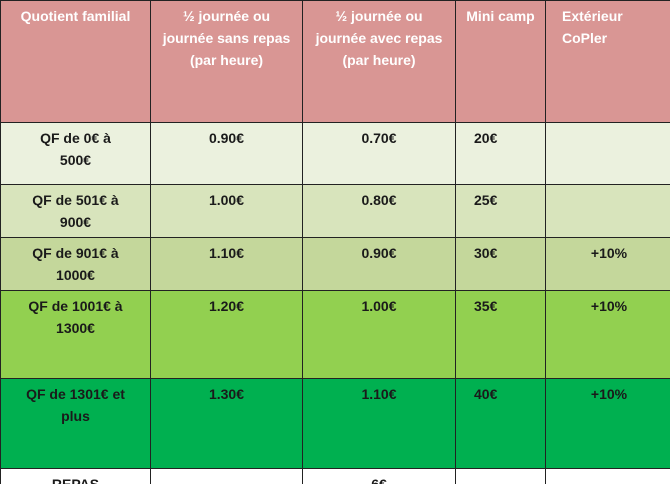  What do you see at coordinates (500, 423) in the screenshot?
I see `price-cell: 40€` at bounding box center [500, 423].